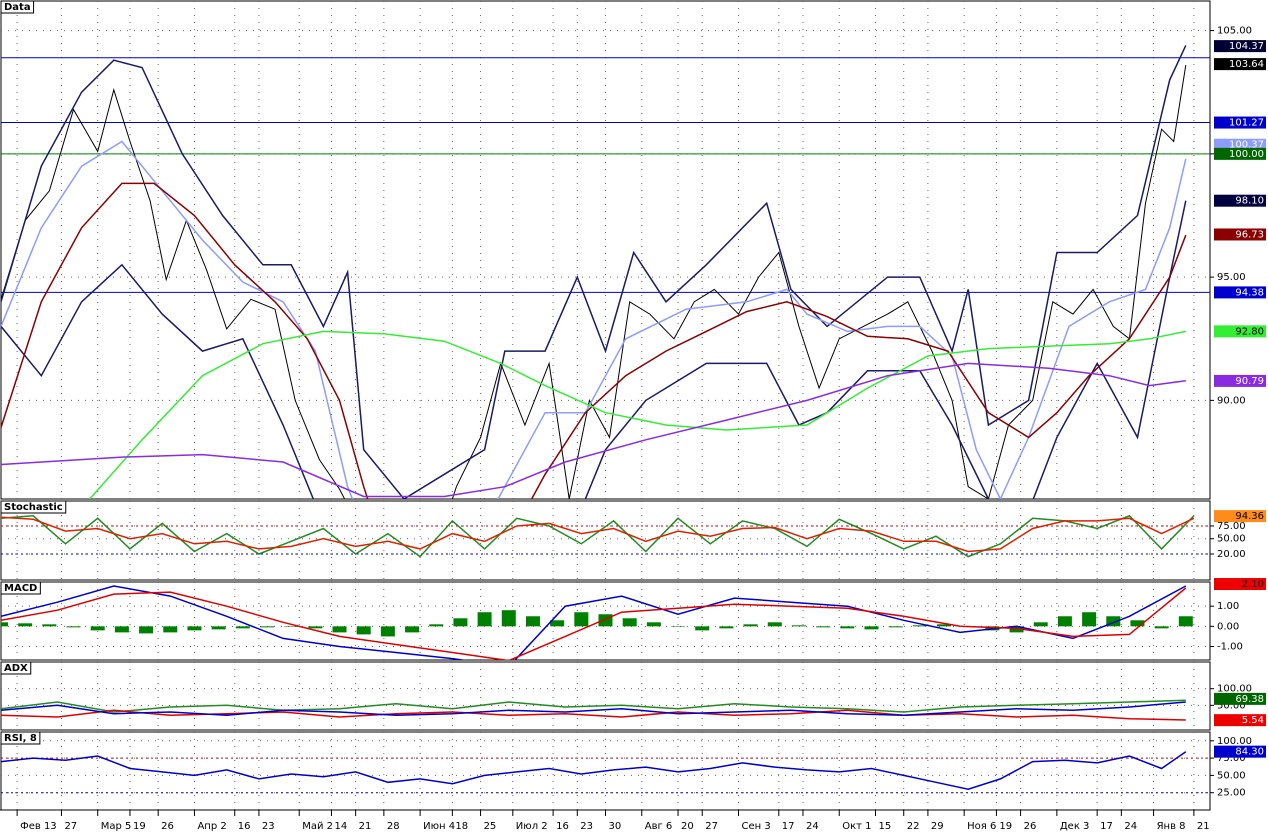  Describe the element at coordinates (33, 507) in the screenshot. I see `pane-title: Stochastic` at that location.